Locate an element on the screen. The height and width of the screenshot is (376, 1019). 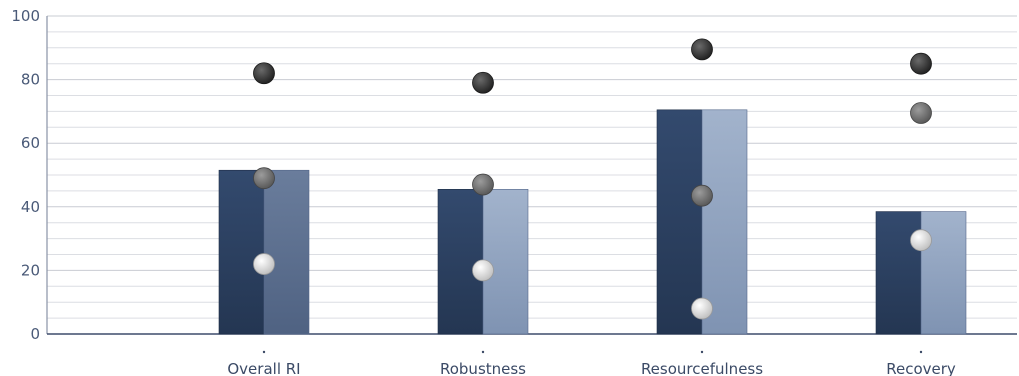
y-tick-label: 20 is located at coordinates (30, 270).